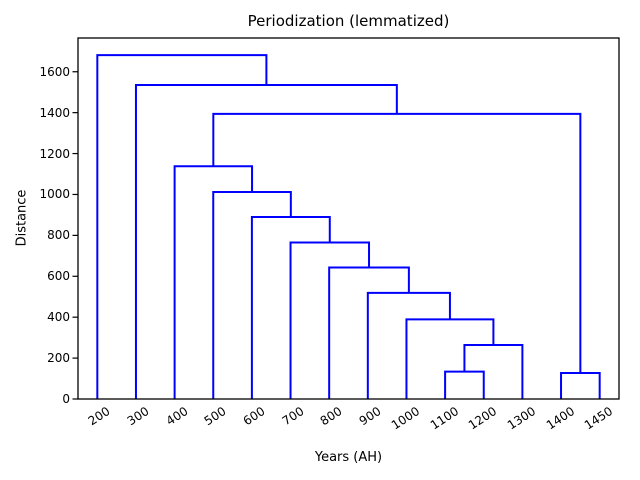 Image resolution: width=640 pixels, height=480 pixels. I want to click on y-tick-label: 1200, so click(54, 153).